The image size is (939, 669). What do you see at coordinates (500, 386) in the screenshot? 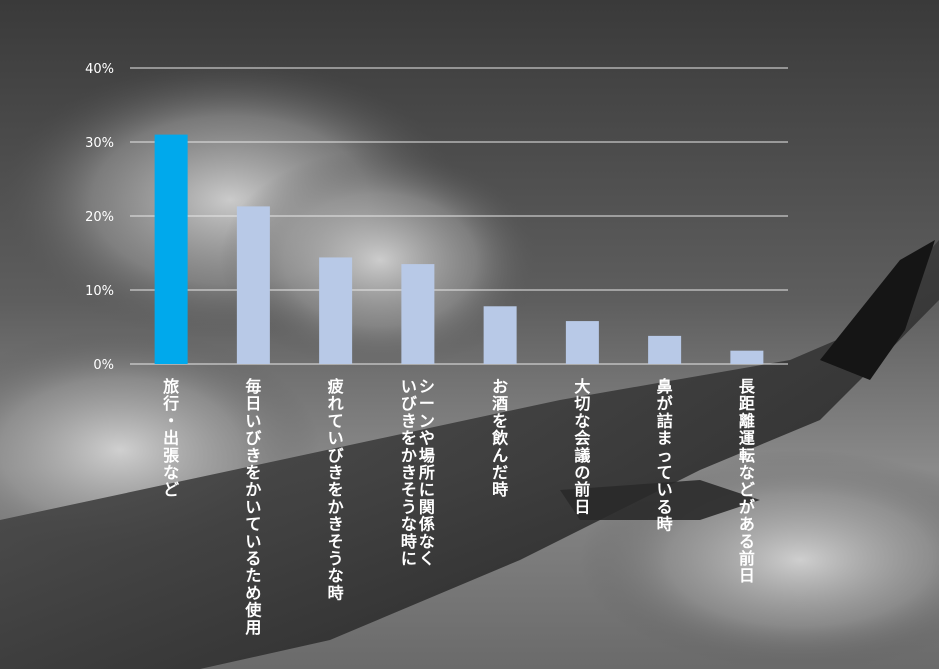
I see `category-label-char: お` at bounding box center [500, 386].